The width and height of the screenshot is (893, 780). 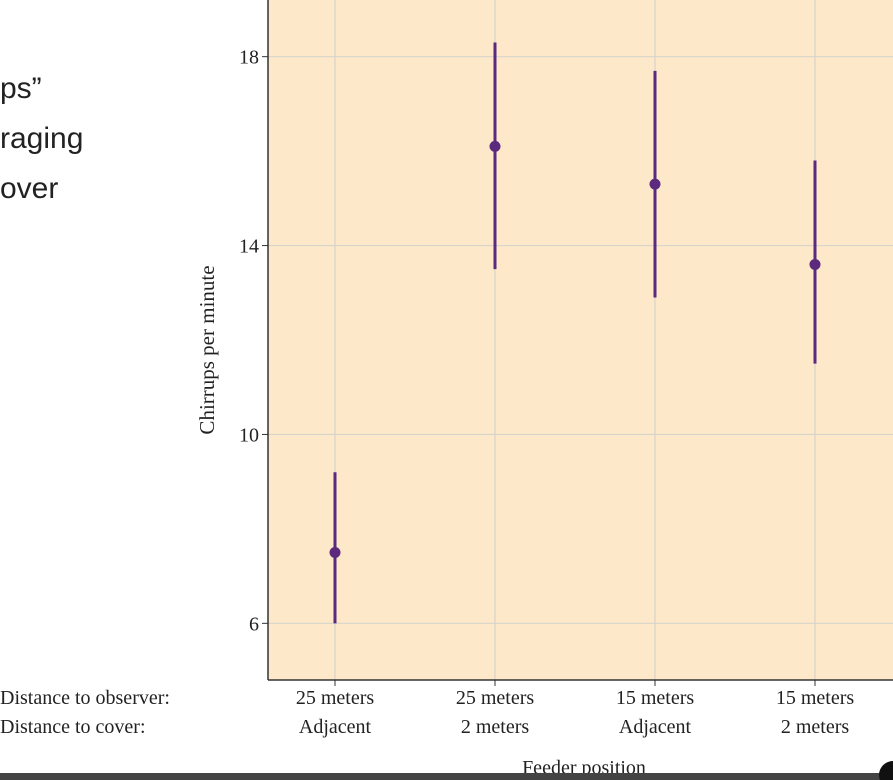 What do you see at coordinates (29, 188) in the screenshot?
I see `slide-line: over` at bounding box center [29, 188].